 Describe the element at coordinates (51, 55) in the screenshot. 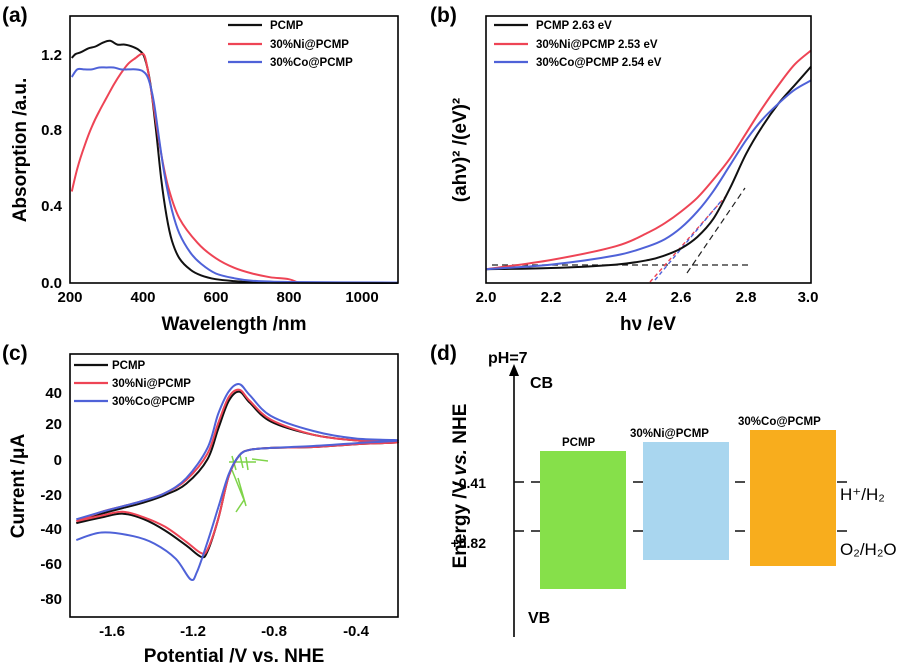

I see `a-ytick: 1.2` at that location.